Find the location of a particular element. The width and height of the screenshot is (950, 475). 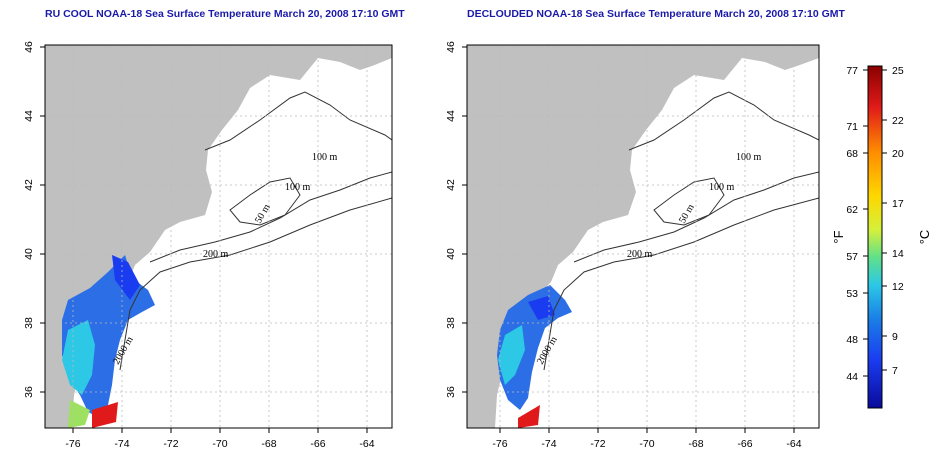

left-x-tick: -74 is located at coordinates (121, 444).